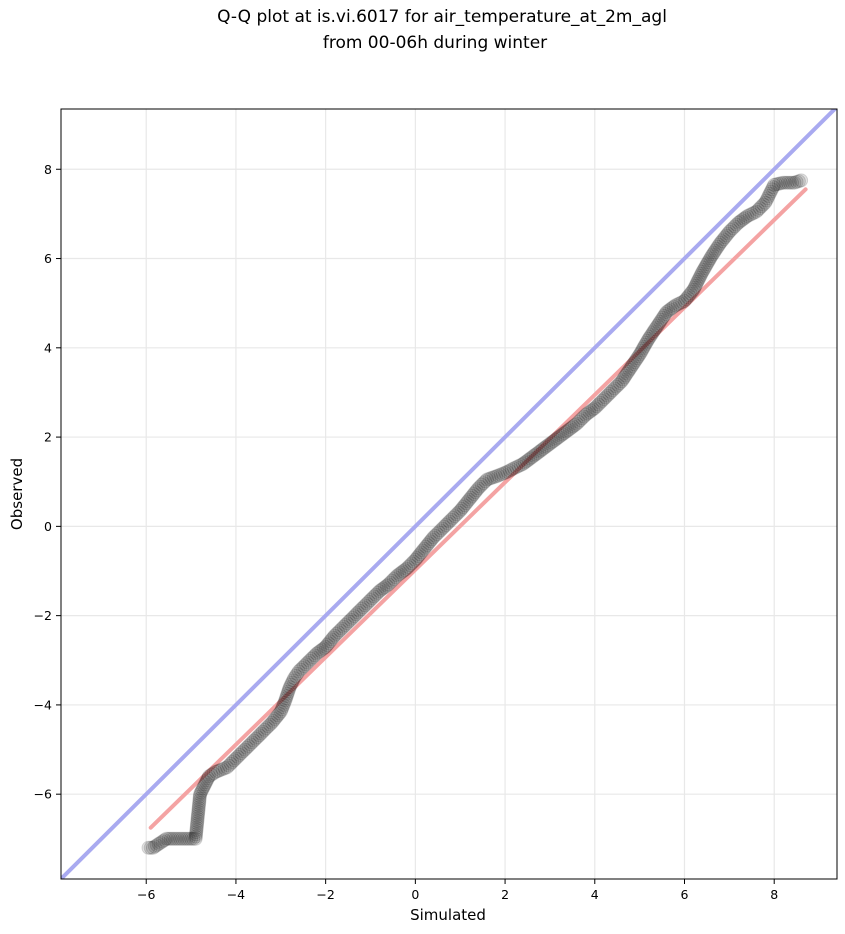  I want to click on x-tick-label: 4, so click(595, 894).